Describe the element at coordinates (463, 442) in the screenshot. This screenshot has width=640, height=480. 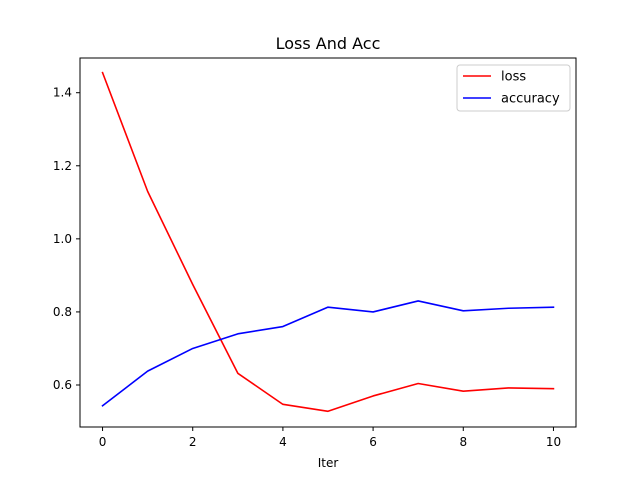
I see `x-tick-label: 8` at that location.